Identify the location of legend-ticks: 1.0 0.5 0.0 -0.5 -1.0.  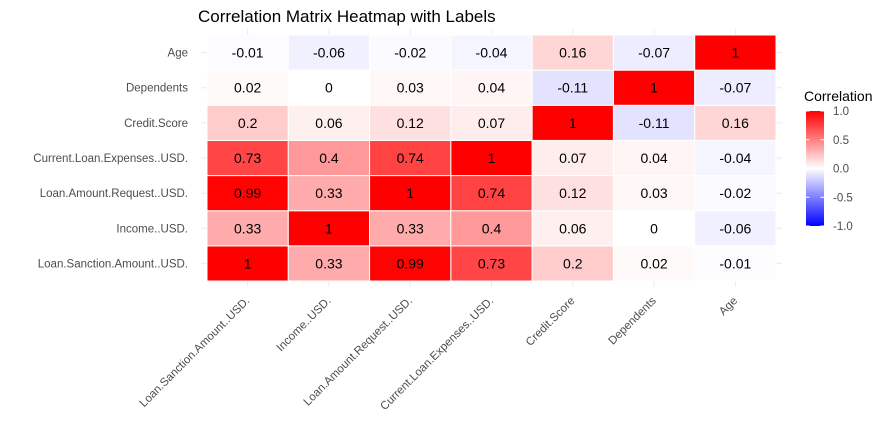
(829, 169).